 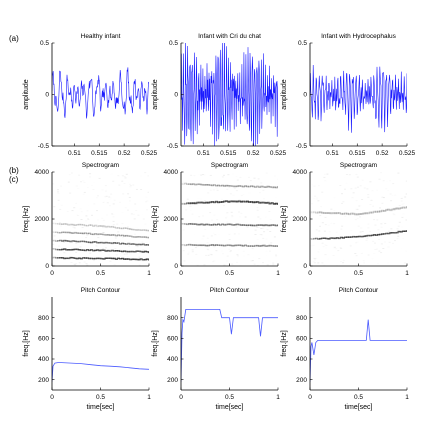 What do you see at coordinates (100, 407) in the screenshot?
I see `x-axis-label: time[sec]` at bounding box center [100, 407].